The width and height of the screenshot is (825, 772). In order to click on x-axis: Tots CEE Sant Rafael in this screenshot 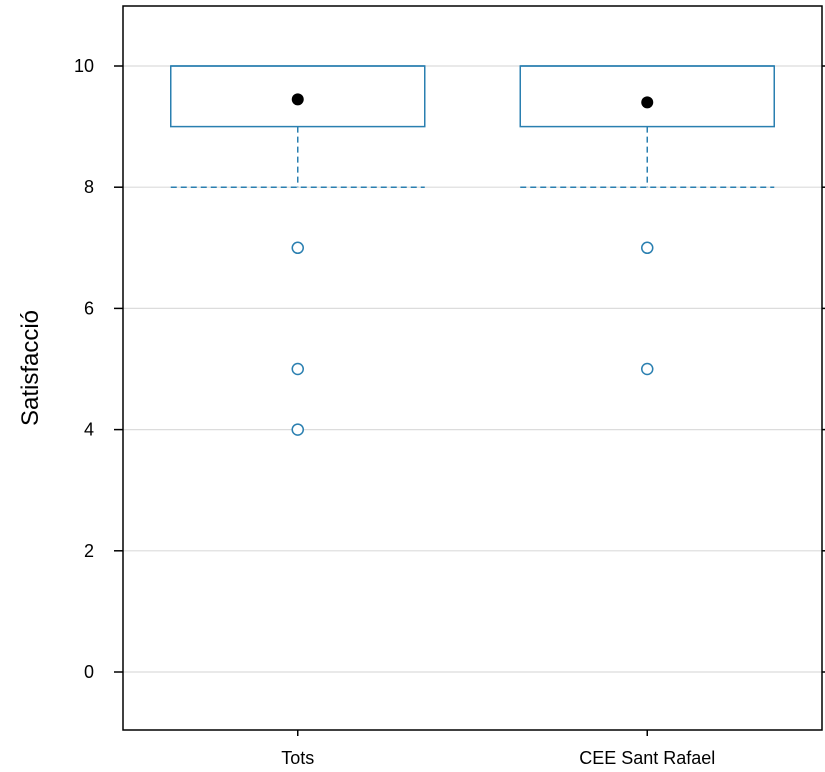, I will do `click(498, 749)`.